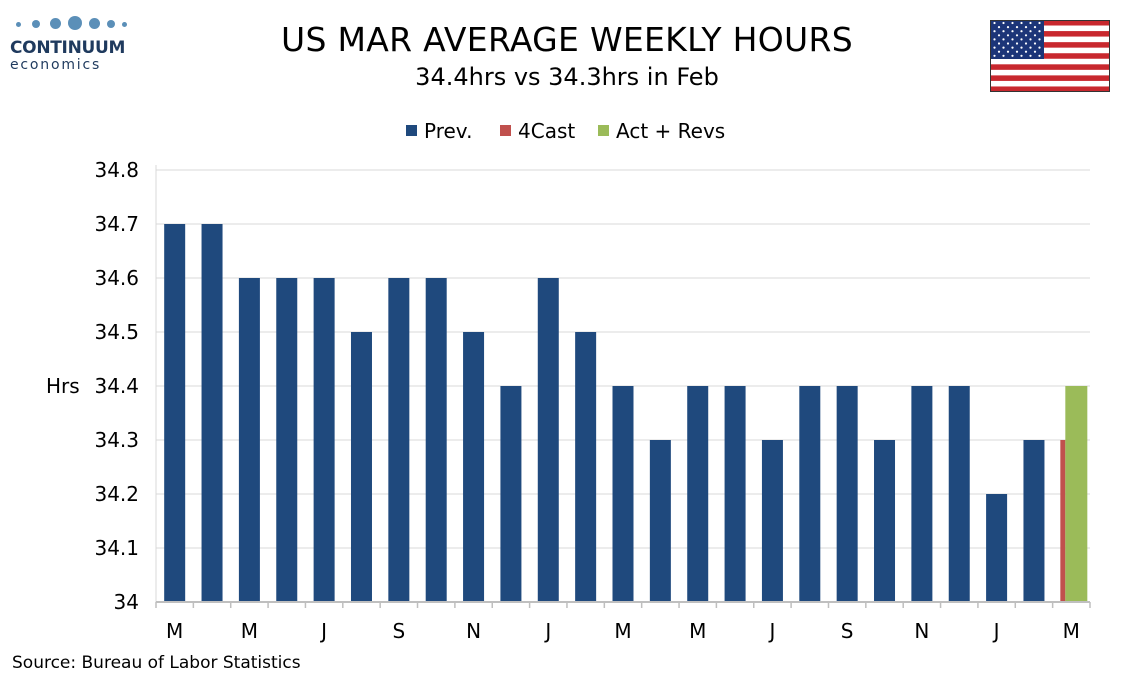 This screenshot has height=680, width=1134. I want to click on y-axis-label: Hrs, so click(63, 386).